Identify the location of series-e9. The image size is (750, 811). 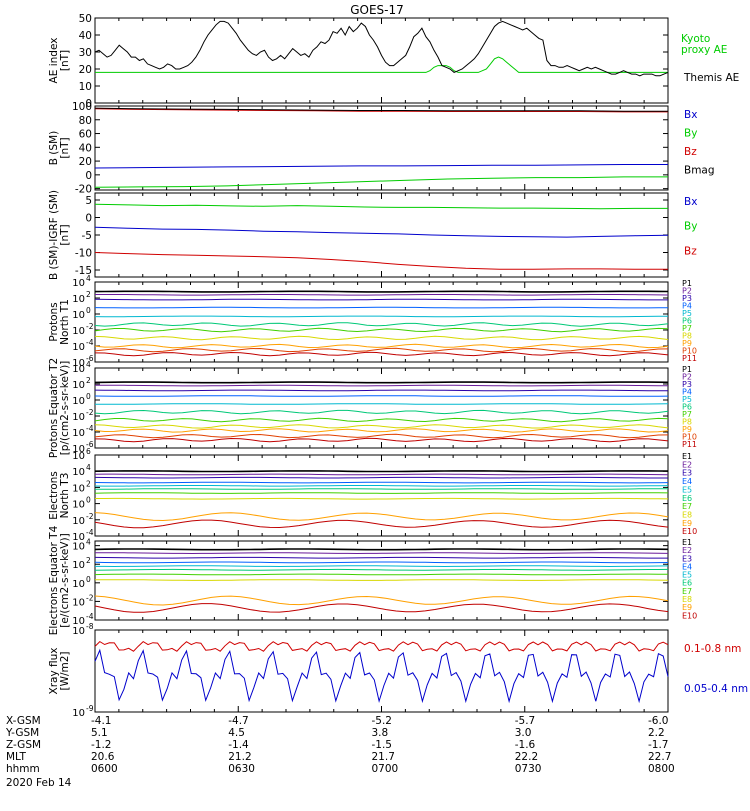
(381, 600).